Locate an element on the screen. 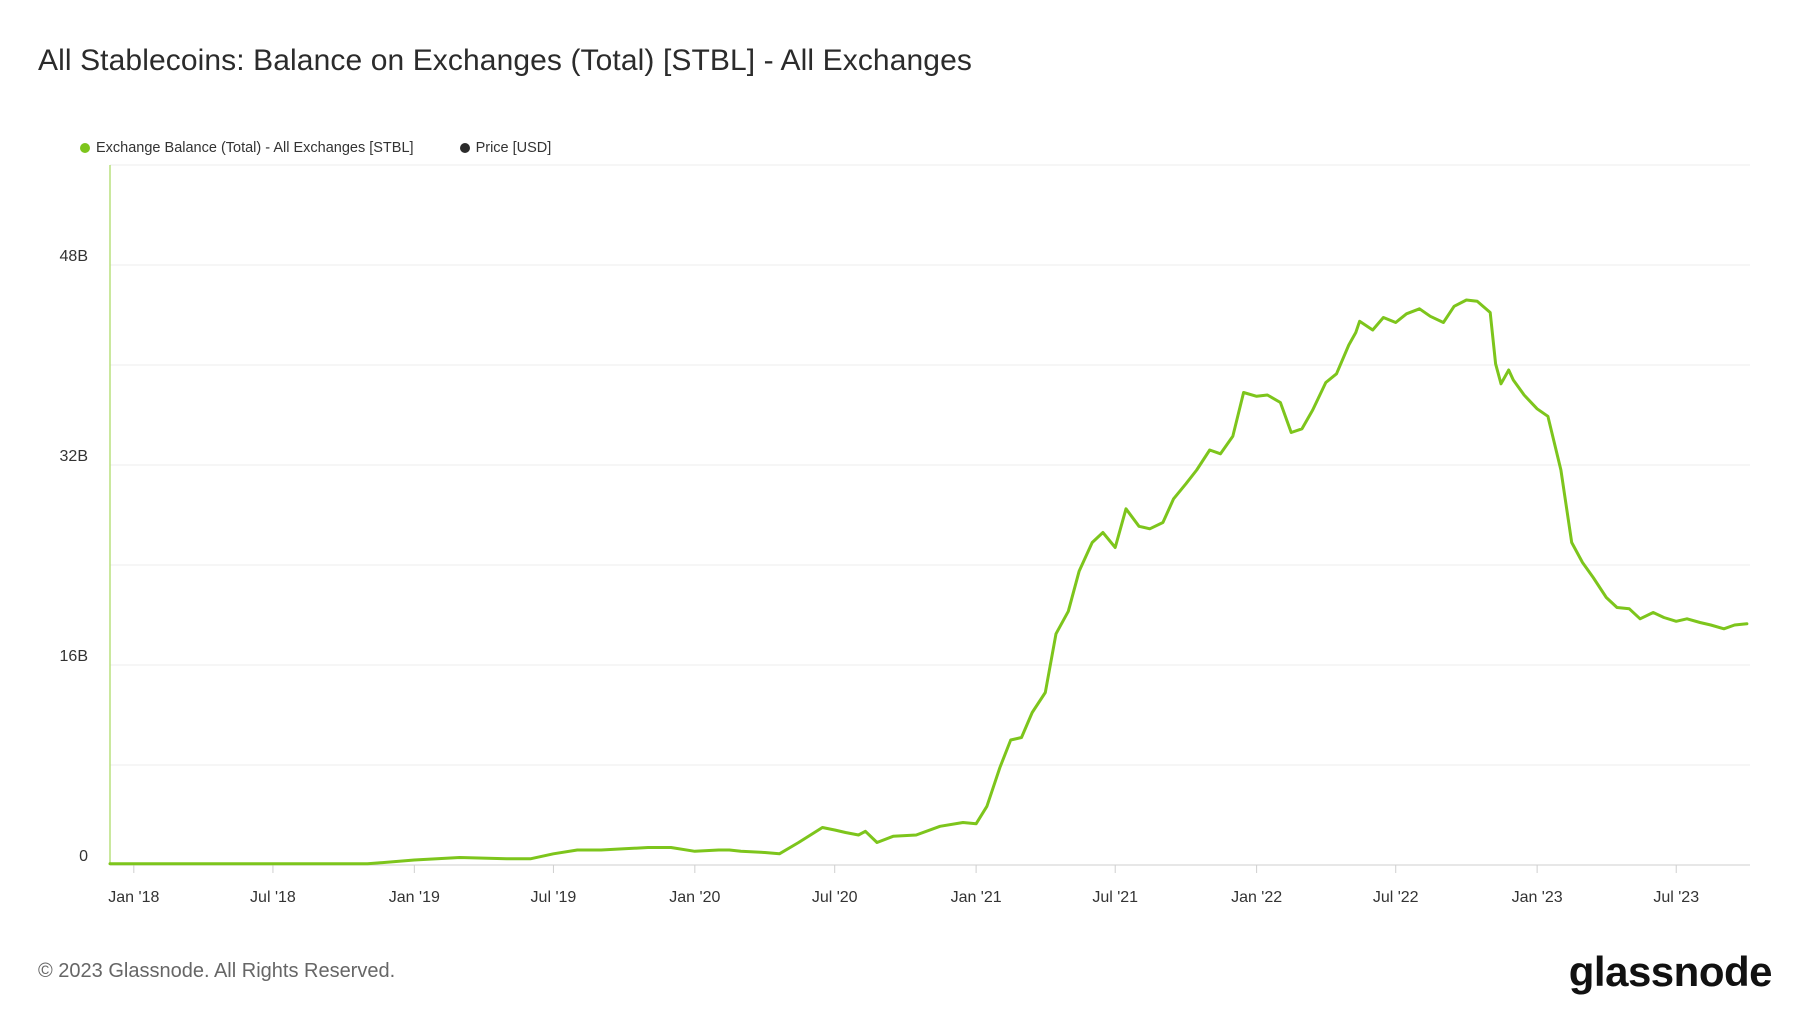 The height and width of the screenshot is (1013, 1800). legend-item-price: Price [USD] is located at coordinates (505, 148).